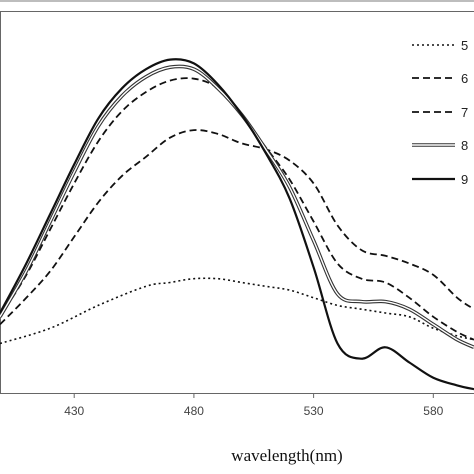 The width and height of the screenshot is (474, 474). I want to click on top-frame-line, so click(237, 1).